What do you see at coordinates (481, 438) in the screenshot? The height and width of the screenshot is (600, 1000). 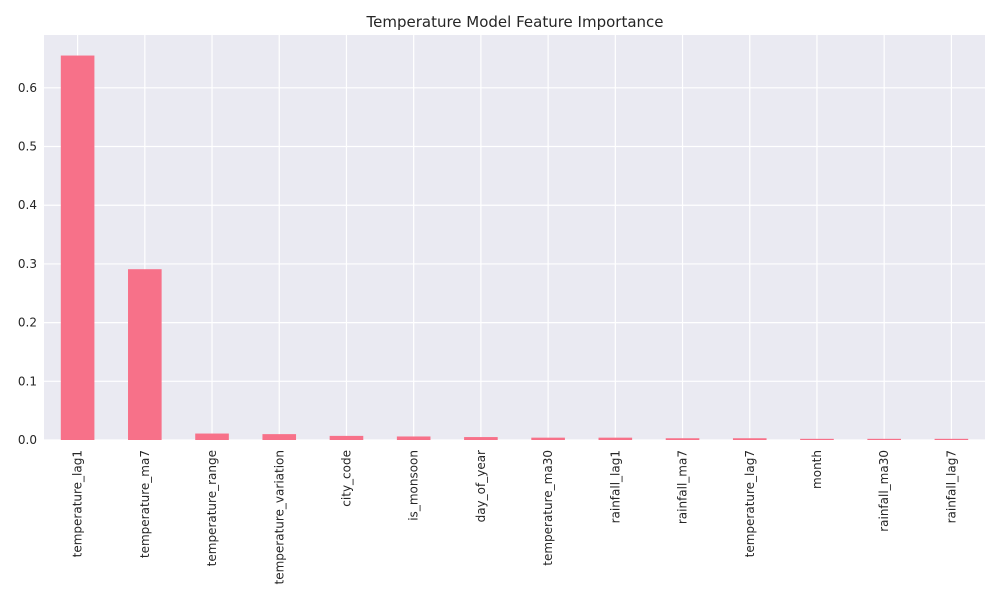 I see `bar-day-of-year` at bounding box center [481, 438].